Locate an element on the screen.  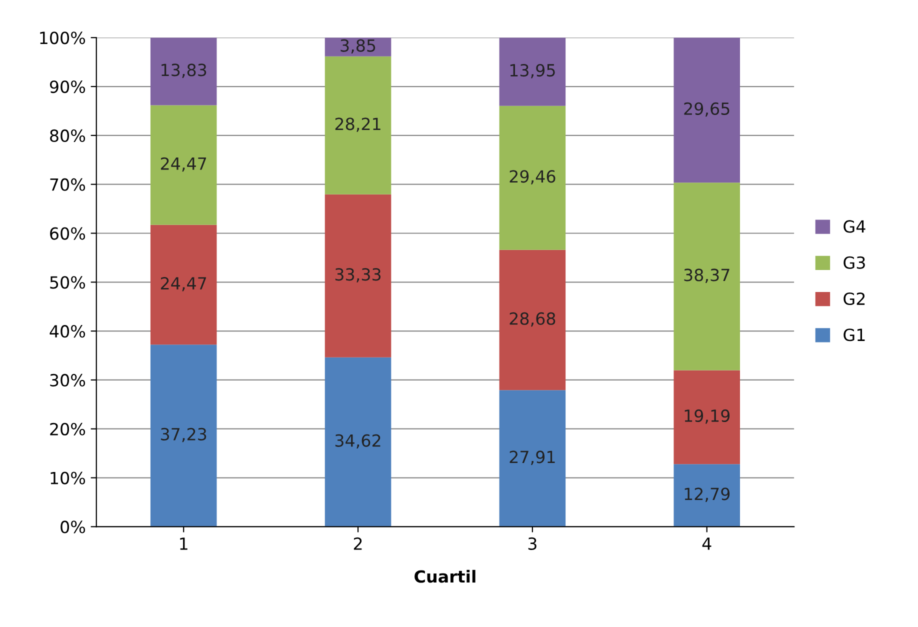
y-tick-label: 30% is located at coordinates (68, 380).